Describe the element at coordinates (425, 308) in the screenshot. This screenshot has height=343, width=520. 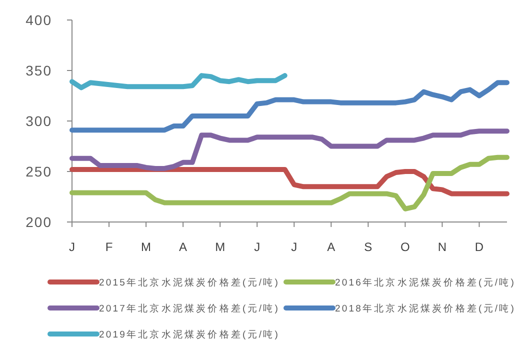
I see `legend-label: 2018年北京水泥煤炭价格差(元/吨)` at that location.